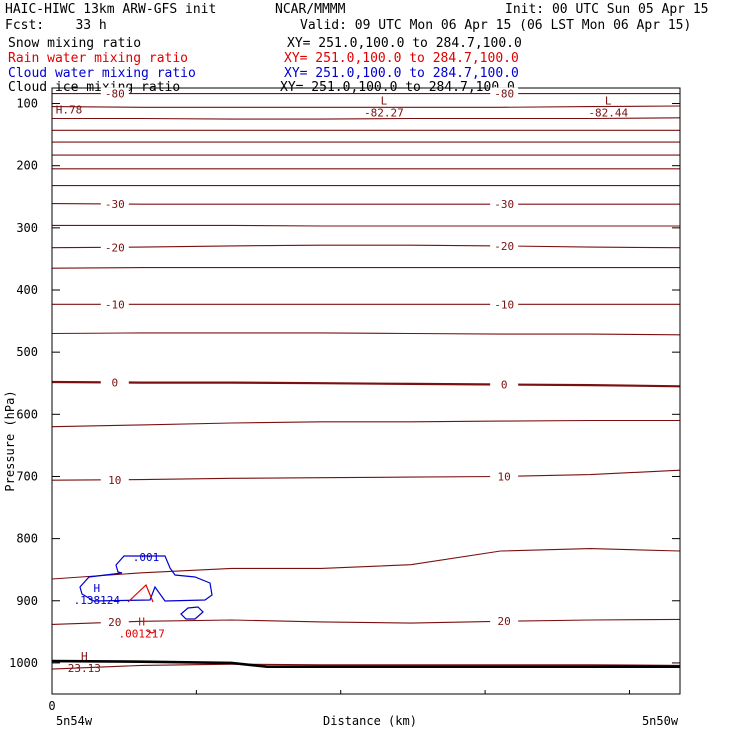 Image resolution: width=740 pixels, height=740 pixels. I want to click on y-axis-label: Pressure (hPa), so click(10, 440).